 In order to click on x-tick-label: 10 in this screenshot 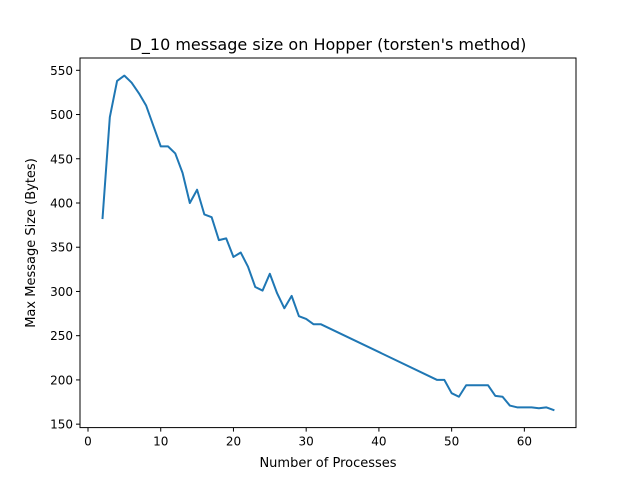, I will do `click(160, 442)`.